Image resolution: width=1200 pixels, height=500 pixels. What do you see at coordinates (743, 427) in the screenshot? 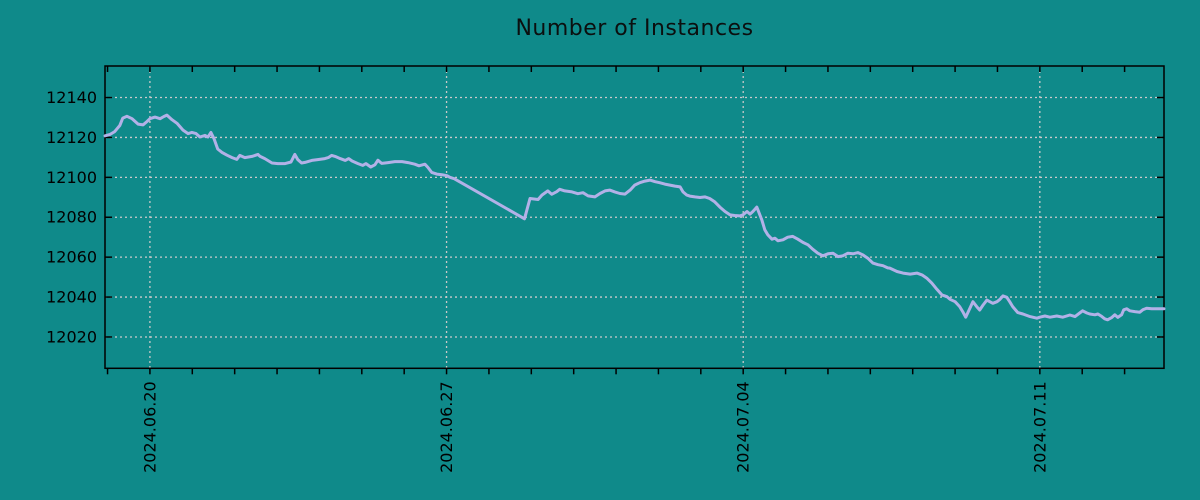
I see `x-tick-label: 2024.07.04` at bounding box center [743, 427].